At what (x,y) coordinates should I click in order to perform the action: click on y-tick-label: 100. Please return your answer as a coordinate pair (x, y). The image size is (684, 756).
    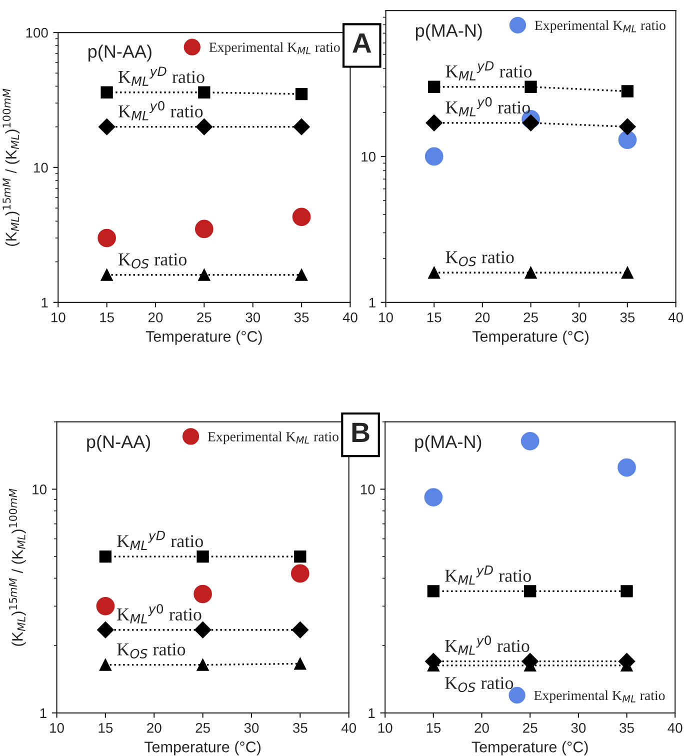
    Looking at the image, I should click on (37, 33).